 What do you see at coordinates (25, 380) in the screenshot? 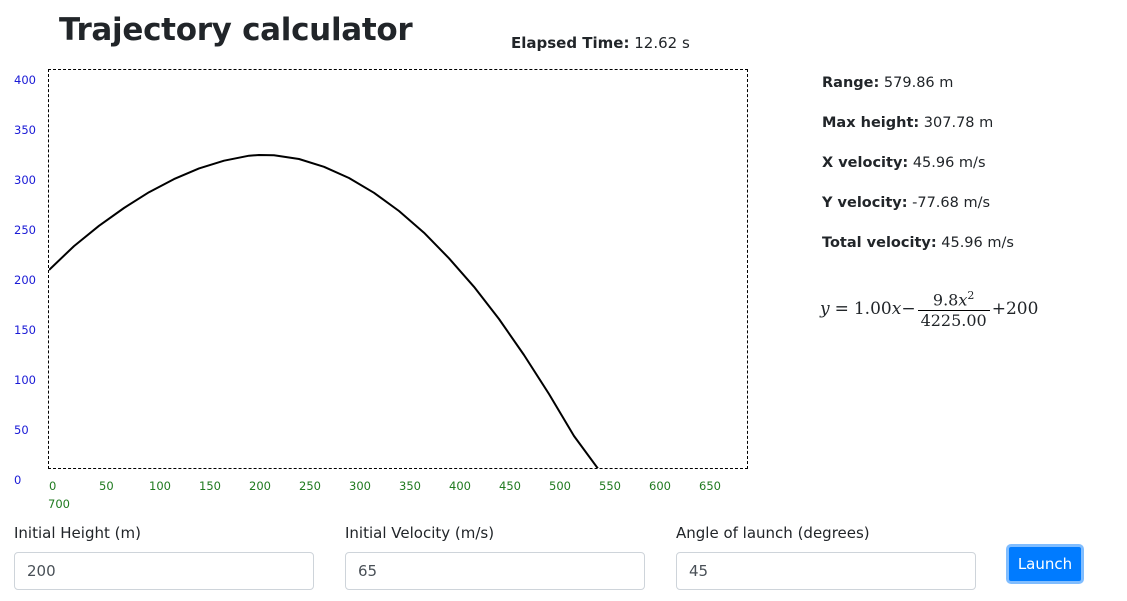
I see `y-tick-label: 100` at bounding box center [25, 380].